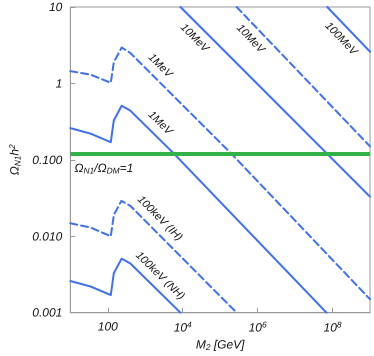 This screenshot has width=374, height=356. What do you see at coordinates (55, 7) in the screenshot?
I see `y-tick-label: 10` at bounding box center [55, 7].